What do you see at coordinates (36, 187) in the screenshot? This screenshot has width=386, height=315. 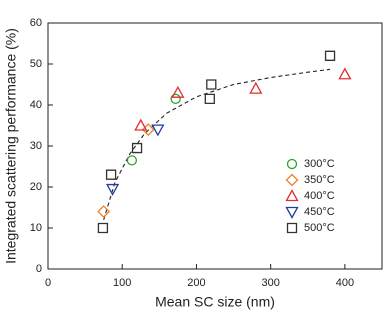 I see `y-tick-label: 20` at bounding box center [36, 187].